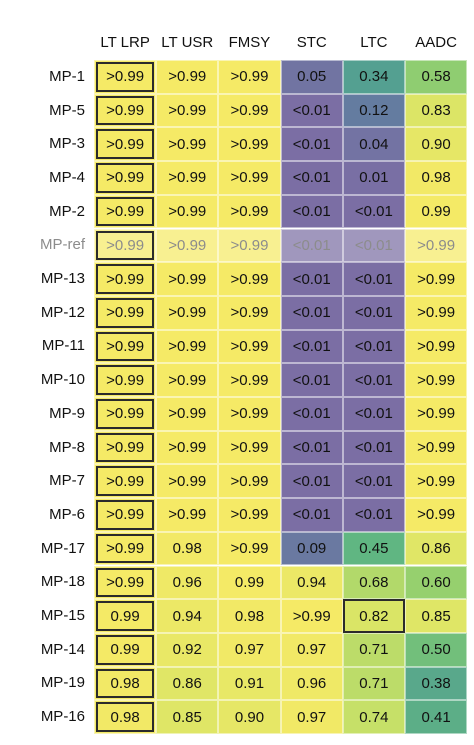 This screenshot has width=474, height=745. Describe the element at coordinates (249, 110) in the screenshot. I see `cell-mp-5-fmsy: >0.99` at that location.